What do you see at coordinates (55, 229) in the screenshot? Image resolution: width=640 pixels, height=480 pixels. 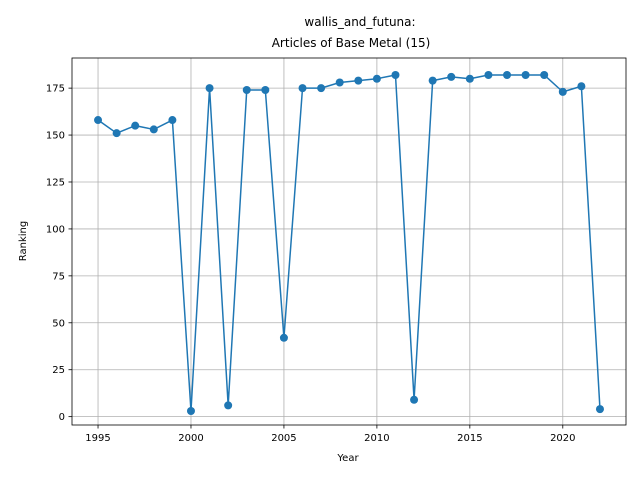 I see `y-tick-label: 100` at bounding box center [55, 229].